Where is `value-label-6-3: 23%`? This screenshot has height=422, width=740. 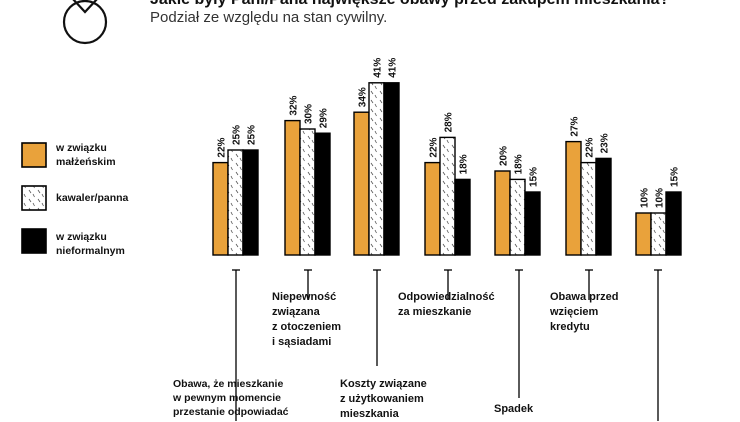 value-label-6-3: 23% is located at coordinates (605, 143).